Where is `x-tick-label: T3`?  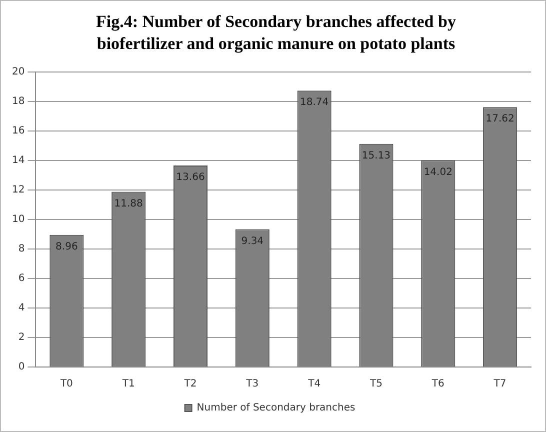
x-tick-label: T3 is located at coordinates (252, 384).